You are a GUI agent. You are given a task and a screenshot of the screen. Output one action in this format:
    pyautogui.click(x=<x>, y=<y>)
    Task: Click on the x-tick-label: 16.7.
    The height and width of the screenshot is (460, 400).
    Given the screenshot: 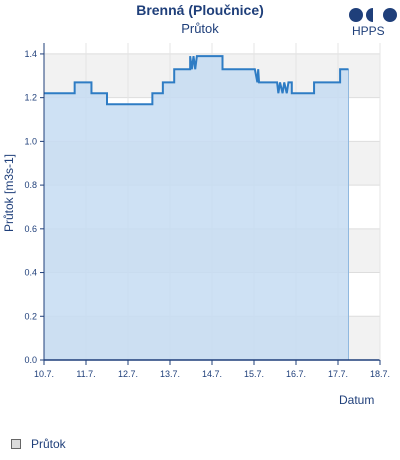 What is the action you would take?
    pyautogui.click(x=296, y=374)
    